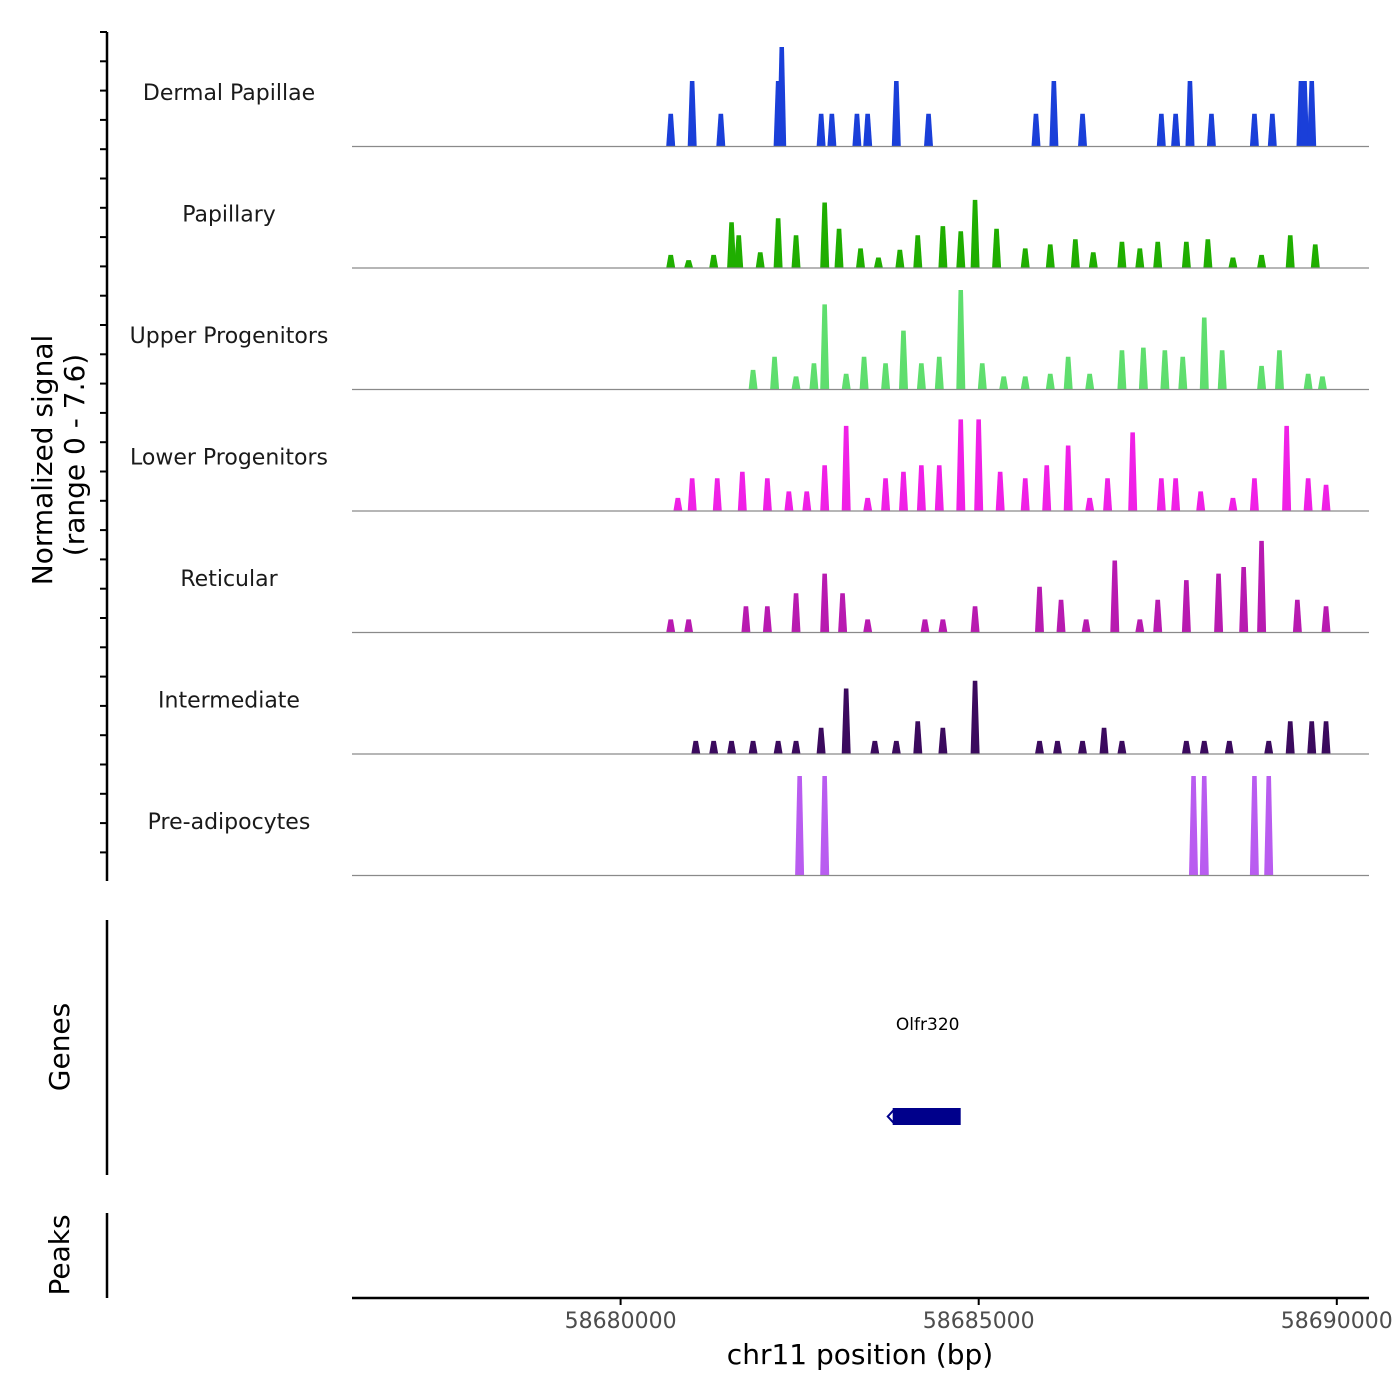 This screenshot has width=1400, height=1400. What do you see at coordinates (74, 455) in the screenshot?
I see `coverage-y-axis-range: (range 0 - 7.6)` at bounding box center [74, 455].